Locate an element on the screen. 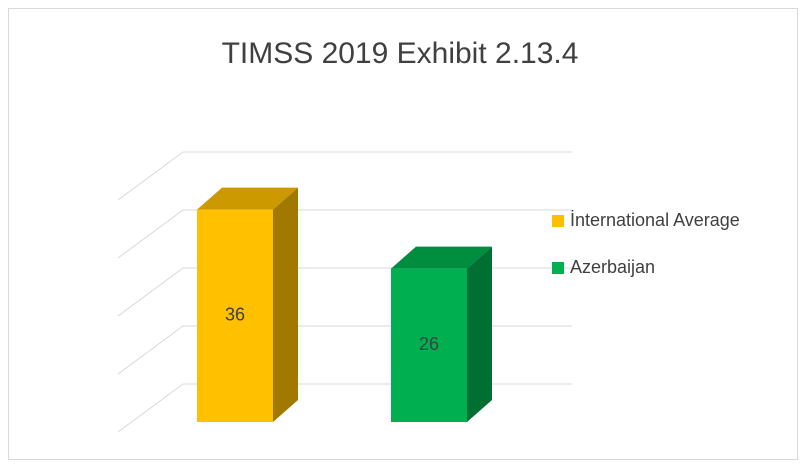 This screenshot has width=806, height=468. chart-title: TIMSS 2019 Exhibit 2.13.4 is located at coordinates (400, 53).